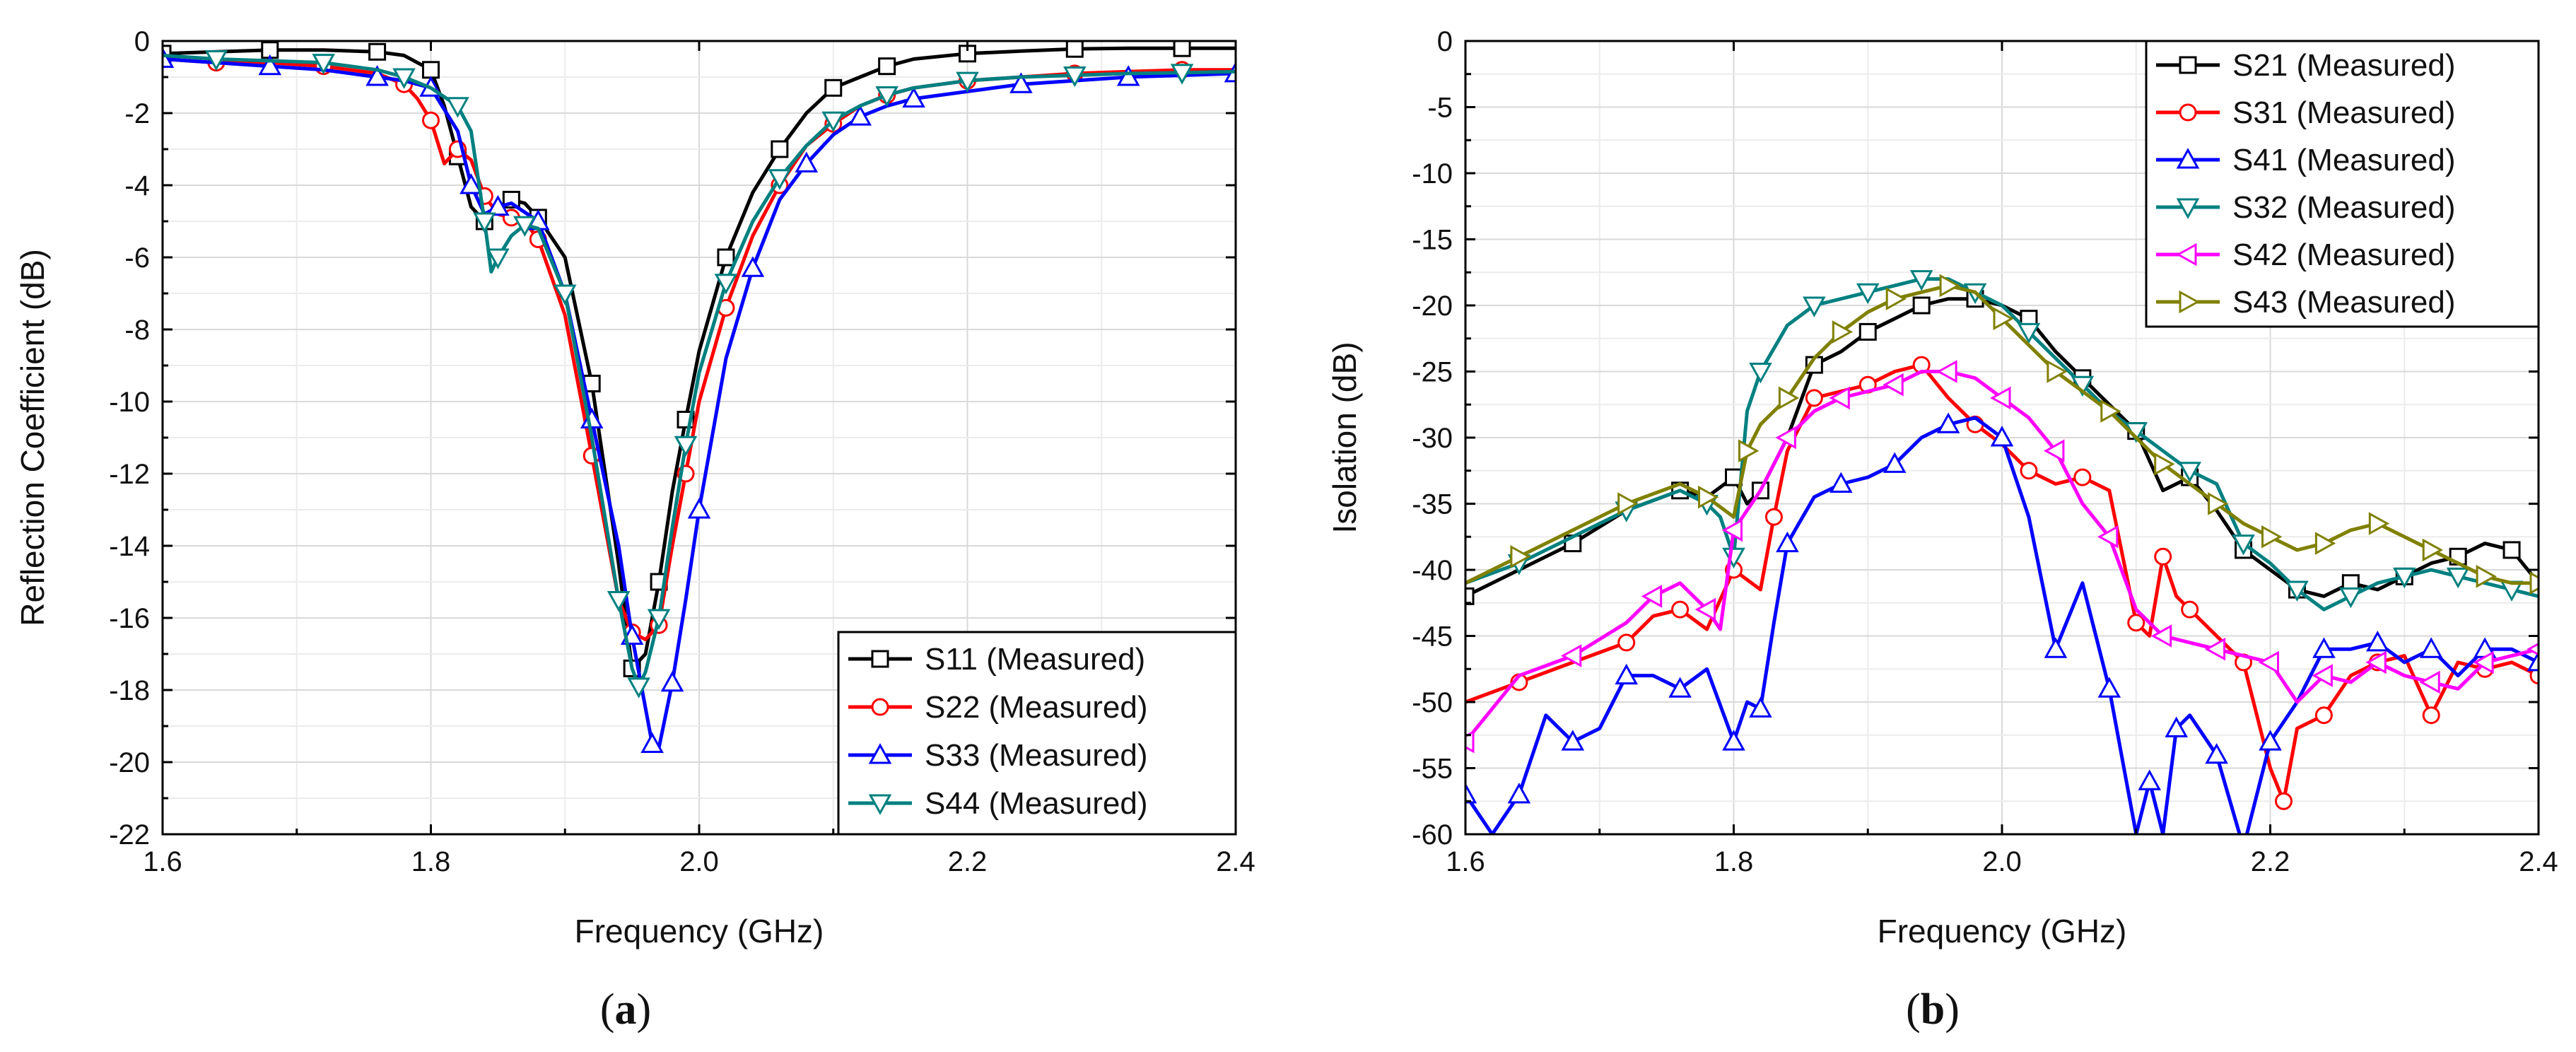 The width and height of the screenshot is (2576, 1052). I want to click on caption-letter: a, so click(626, 1010).